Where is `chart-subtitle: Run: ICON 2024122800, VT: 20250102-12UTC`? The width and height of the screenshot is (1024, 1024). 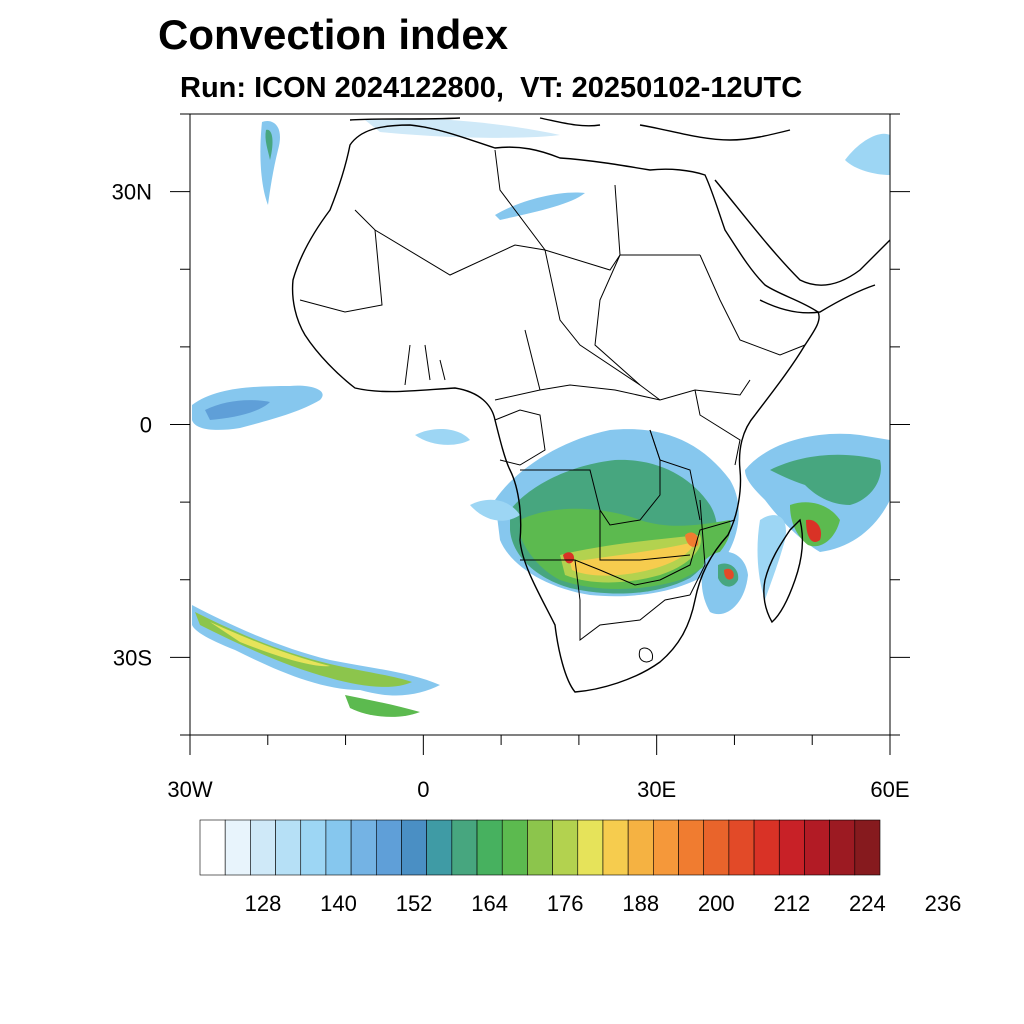 chart-subtitle: Run: ICON 2024122800, VT: 20250102-12UTC is located at coordinates (491, 88).